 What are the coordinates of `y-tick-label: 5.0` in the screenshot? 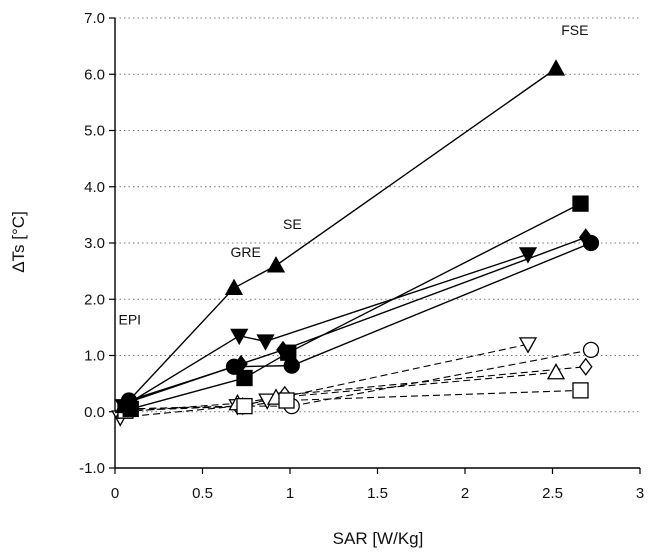 It's located at (94, 131).